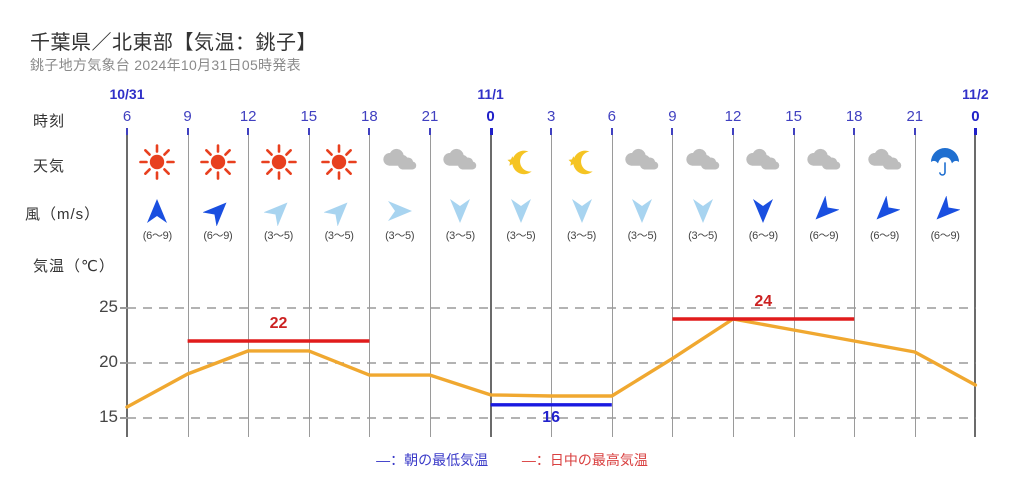  I want to click on hour-label-11: 15, so click(793, 116).